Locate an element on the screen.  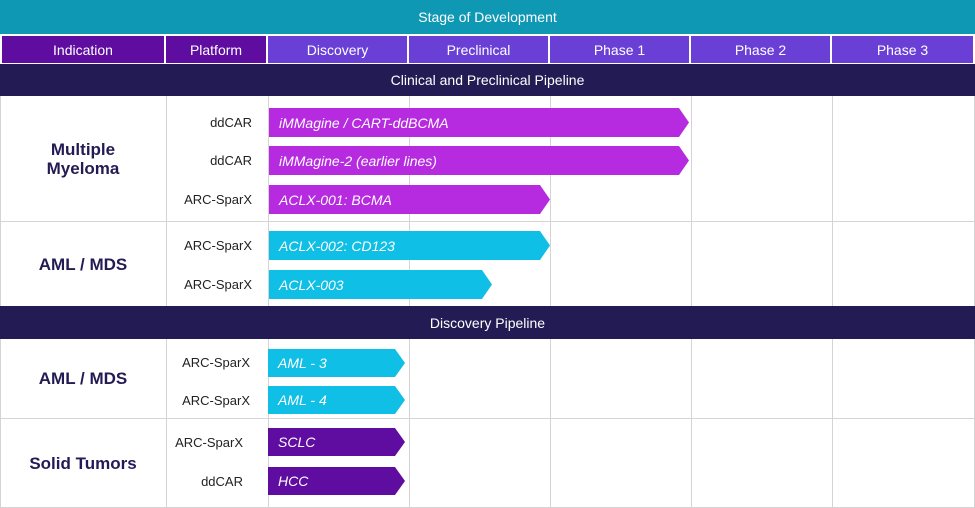
stage-of-development-header: Stage of Development is located at coordinates (487, 17).